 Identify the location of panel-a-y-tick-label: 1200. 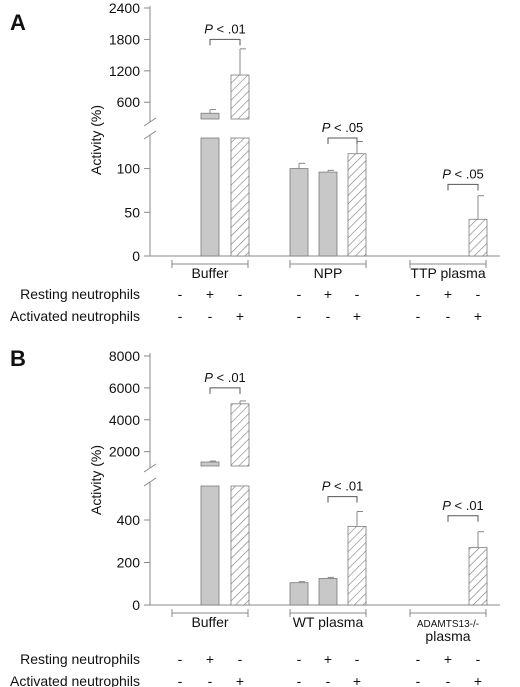
(124, 71).